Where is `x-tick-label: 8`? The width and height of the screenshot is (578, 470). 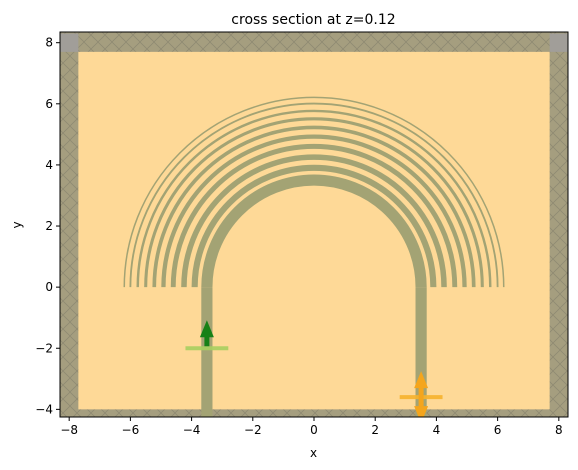
x-tick-label: 8 is located at coordinates (559, 430).